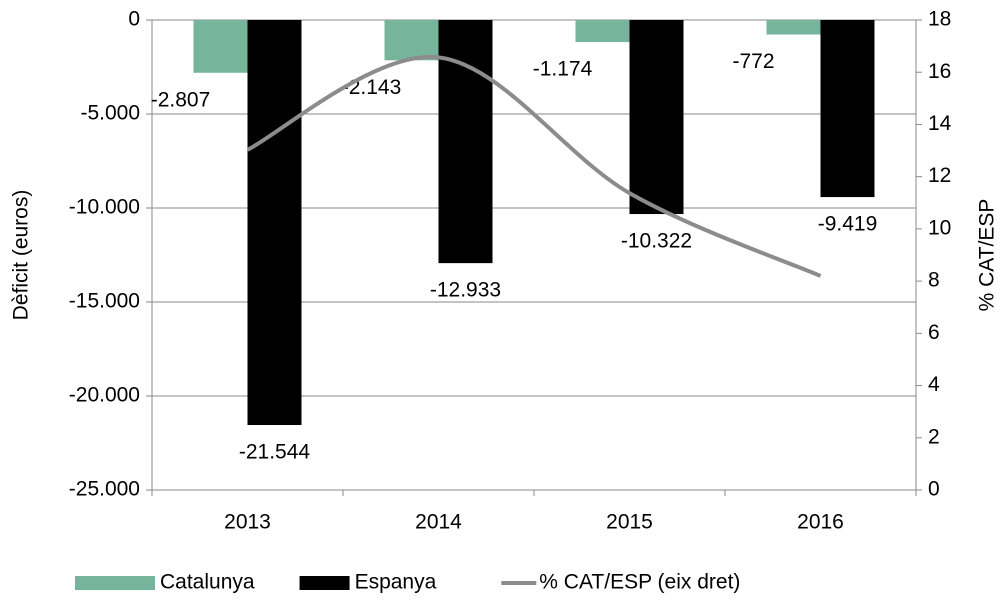  I want to click on y-tick-label: -20.000, so click(104, 395).